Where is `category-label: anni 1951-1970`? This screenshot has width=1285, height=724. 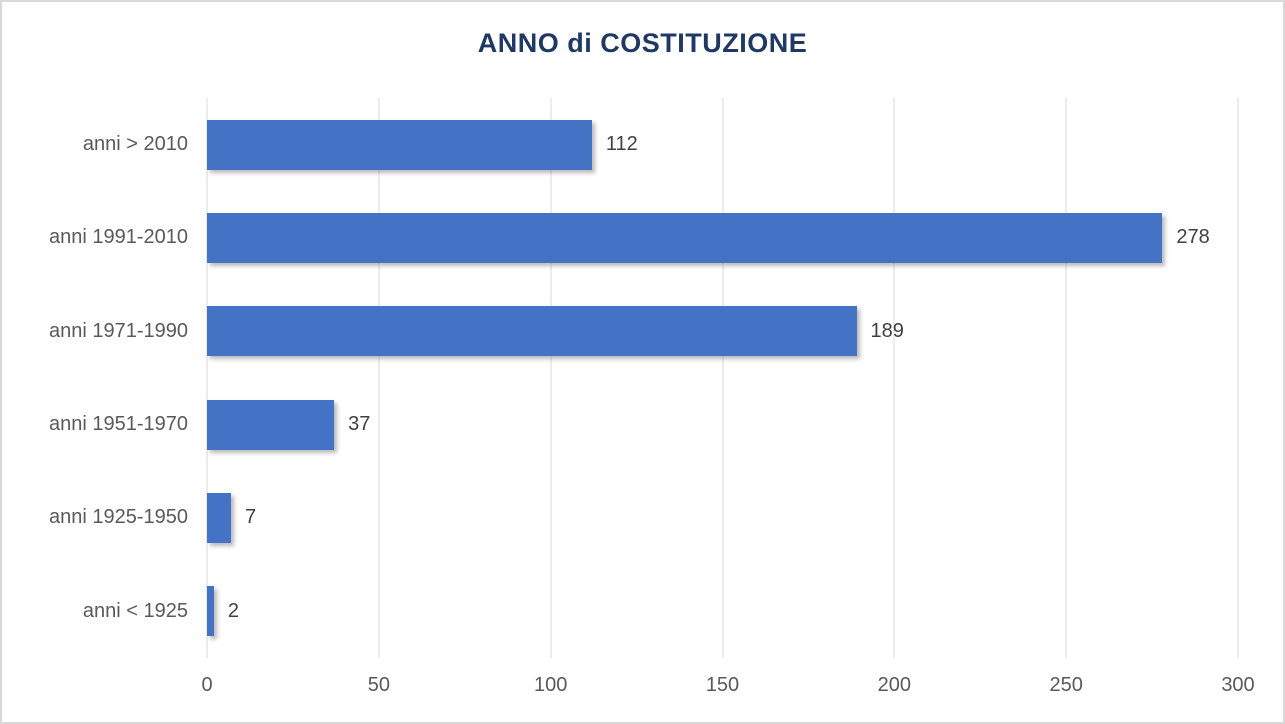 category-label: anni 1951-1970 is located at coordinates (118, 424).